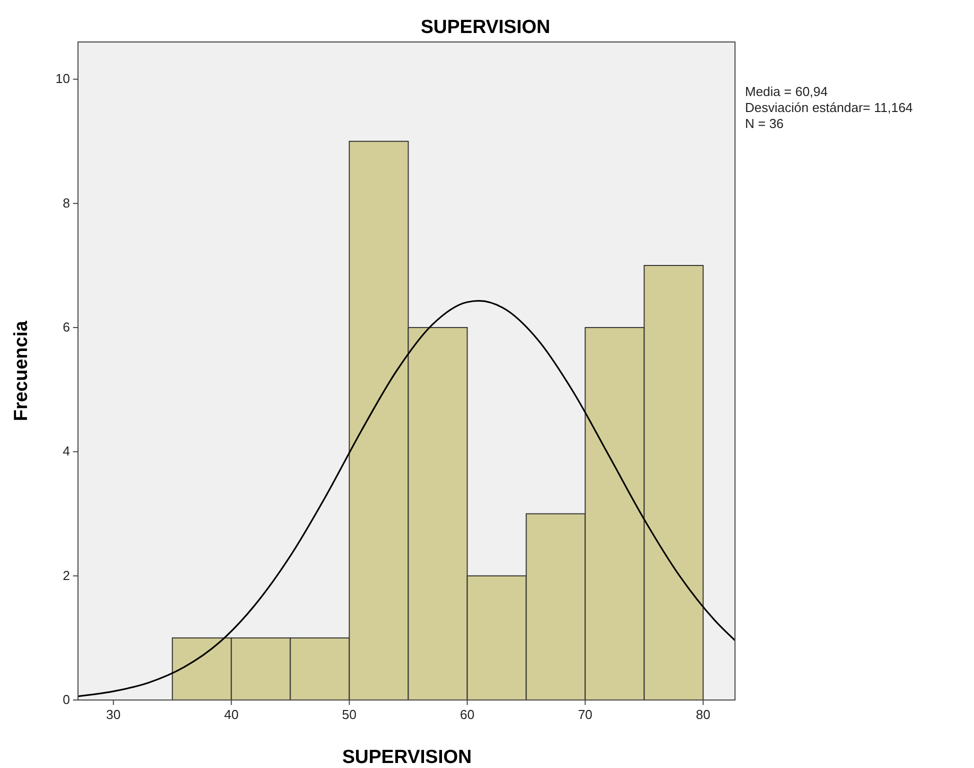 This screenshot has width=974, height=768. What do you see at coordinates (113, 714) in the screenshot?
I see `x-tick-label: 30` at bounding box center [113, 714].